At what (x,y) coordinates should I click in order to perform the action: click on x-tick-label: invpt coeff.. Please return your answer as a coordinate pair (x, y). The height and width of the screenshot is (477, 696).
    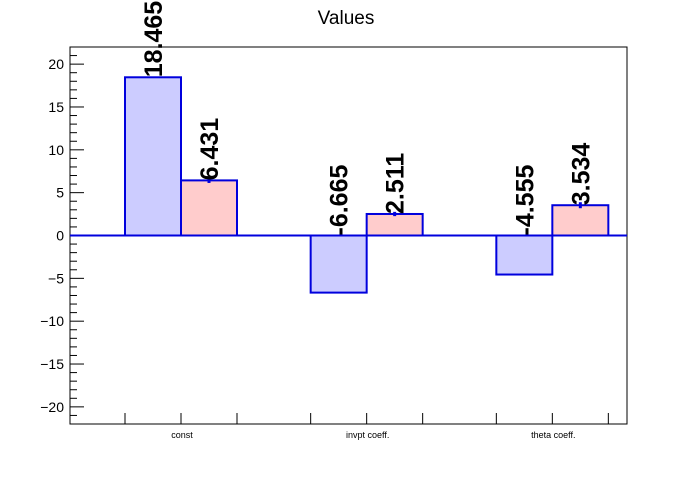
    Looking at the image, I should click on (367, 435).